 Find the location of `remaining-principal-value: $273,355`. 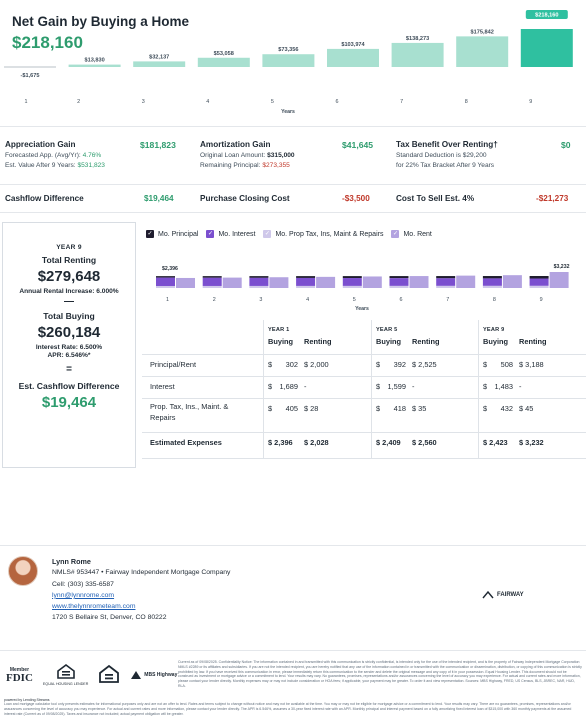

remaining-principal-value: $273,355 is located at coordinates (276, 165).